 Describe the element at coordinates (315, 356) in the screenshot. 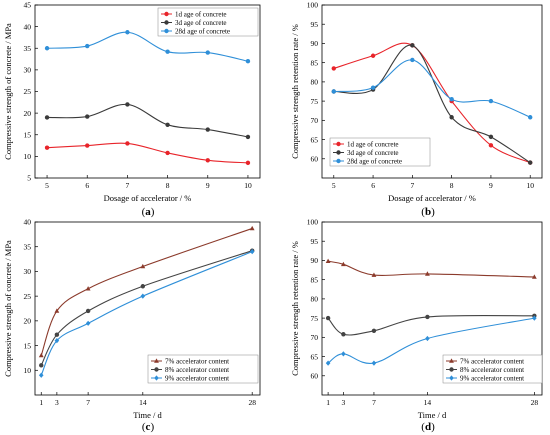

I see `y-tick-label: 65` at that location.